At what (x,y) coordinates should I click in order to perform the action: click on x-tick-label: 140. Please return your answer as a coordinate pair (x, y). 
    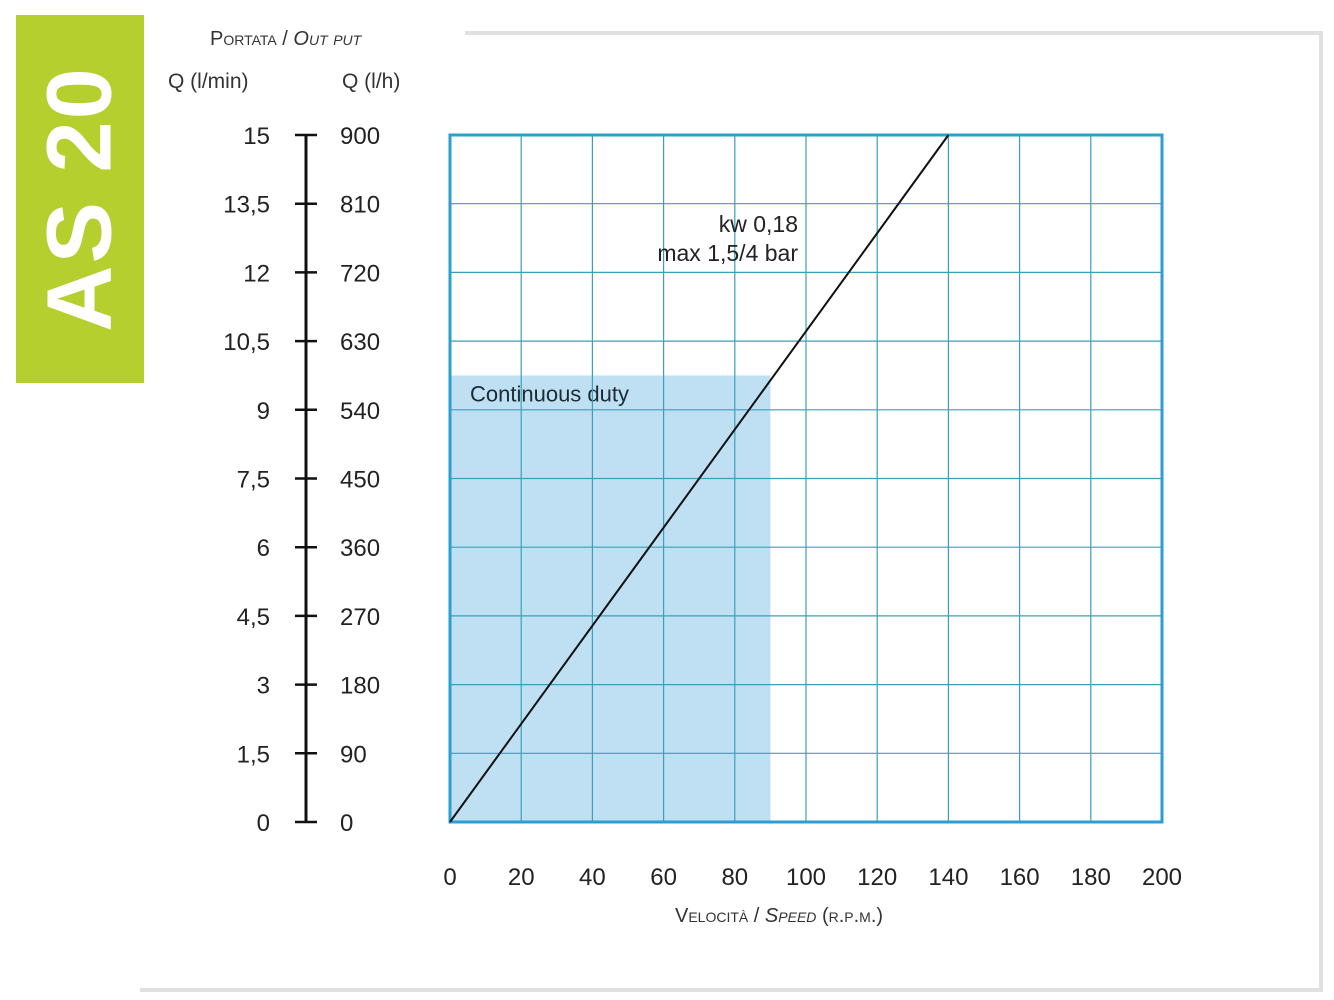
    Looking at the image, I should click on (948, 877).